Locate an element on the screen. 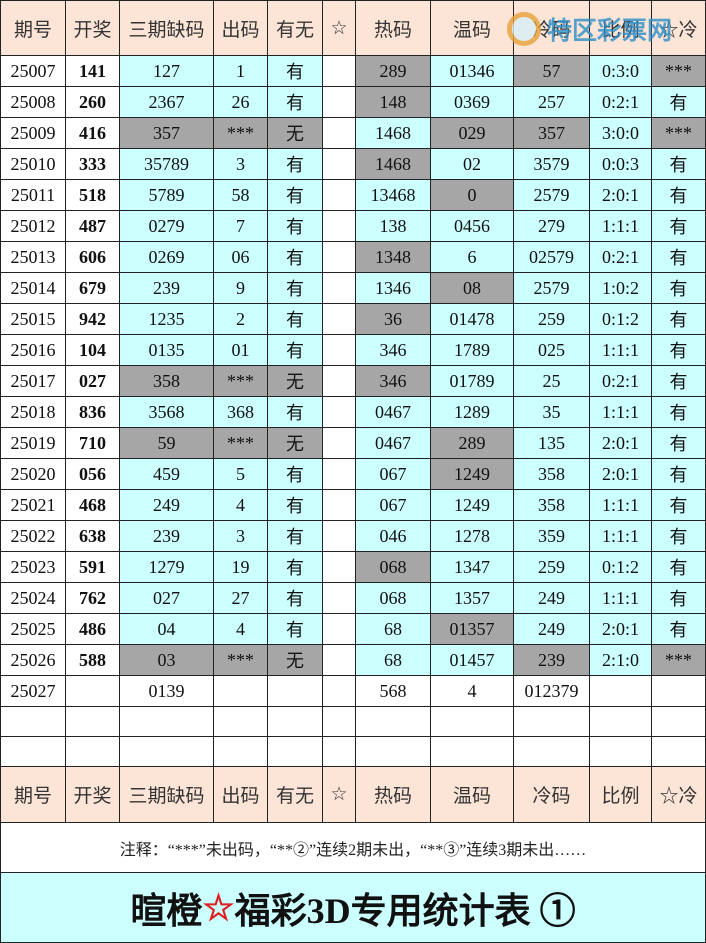  table-cell: 127 is located at coordinates (167, 71).